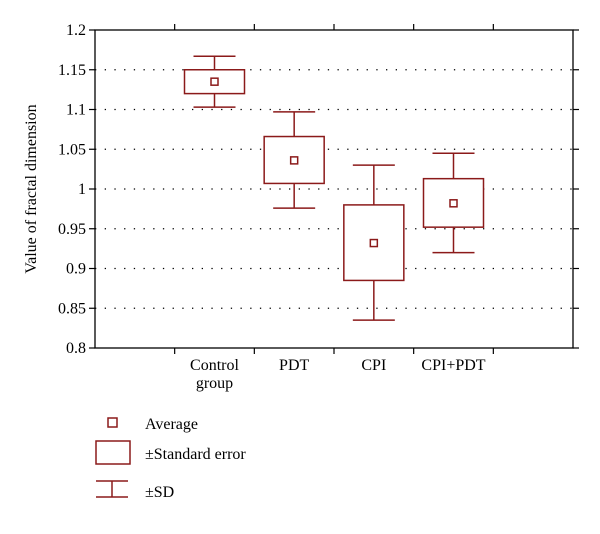 This screenshot has width=600, height=534. I want to click on legend-standard-error-label: ±Standard error, so click(195, 454).